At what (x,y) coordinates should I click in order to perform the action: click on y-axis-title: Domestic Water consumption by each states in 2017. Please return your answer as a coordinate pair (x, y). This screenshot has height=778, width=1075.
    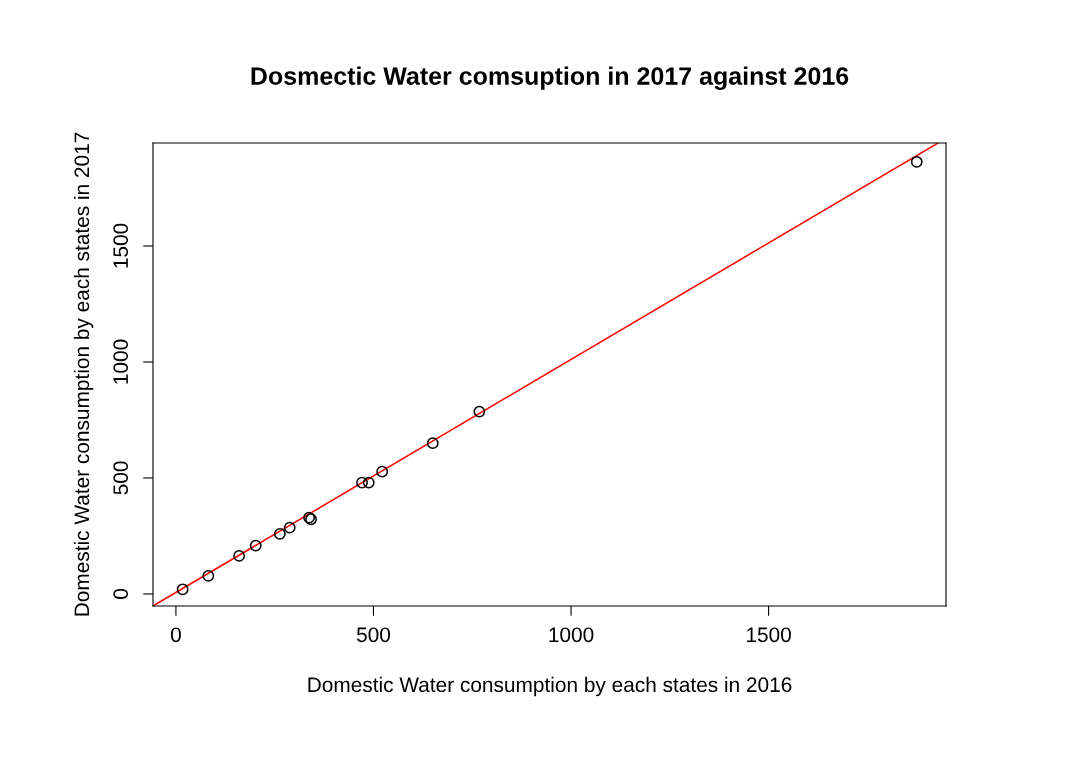
    Looking at the image, I should click on (83, 374).